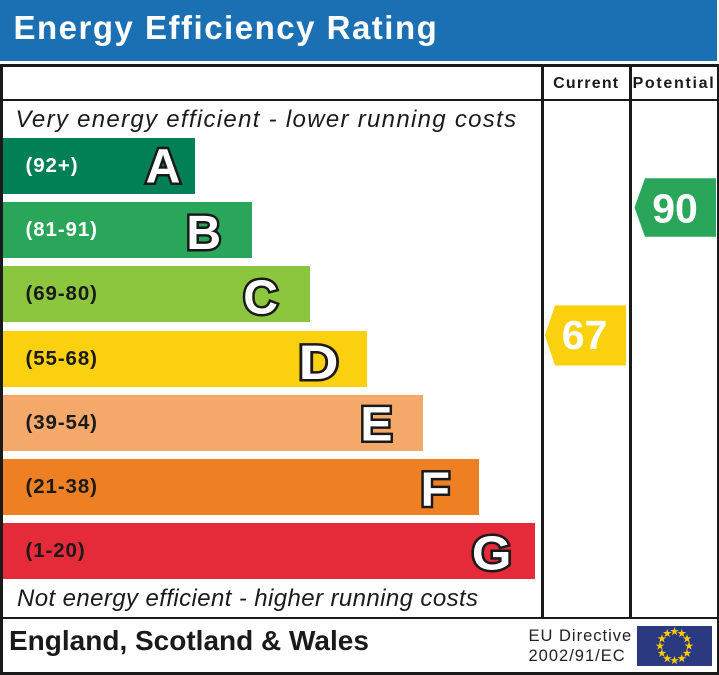  I want to click on svg-text: B, so click(203, 233).